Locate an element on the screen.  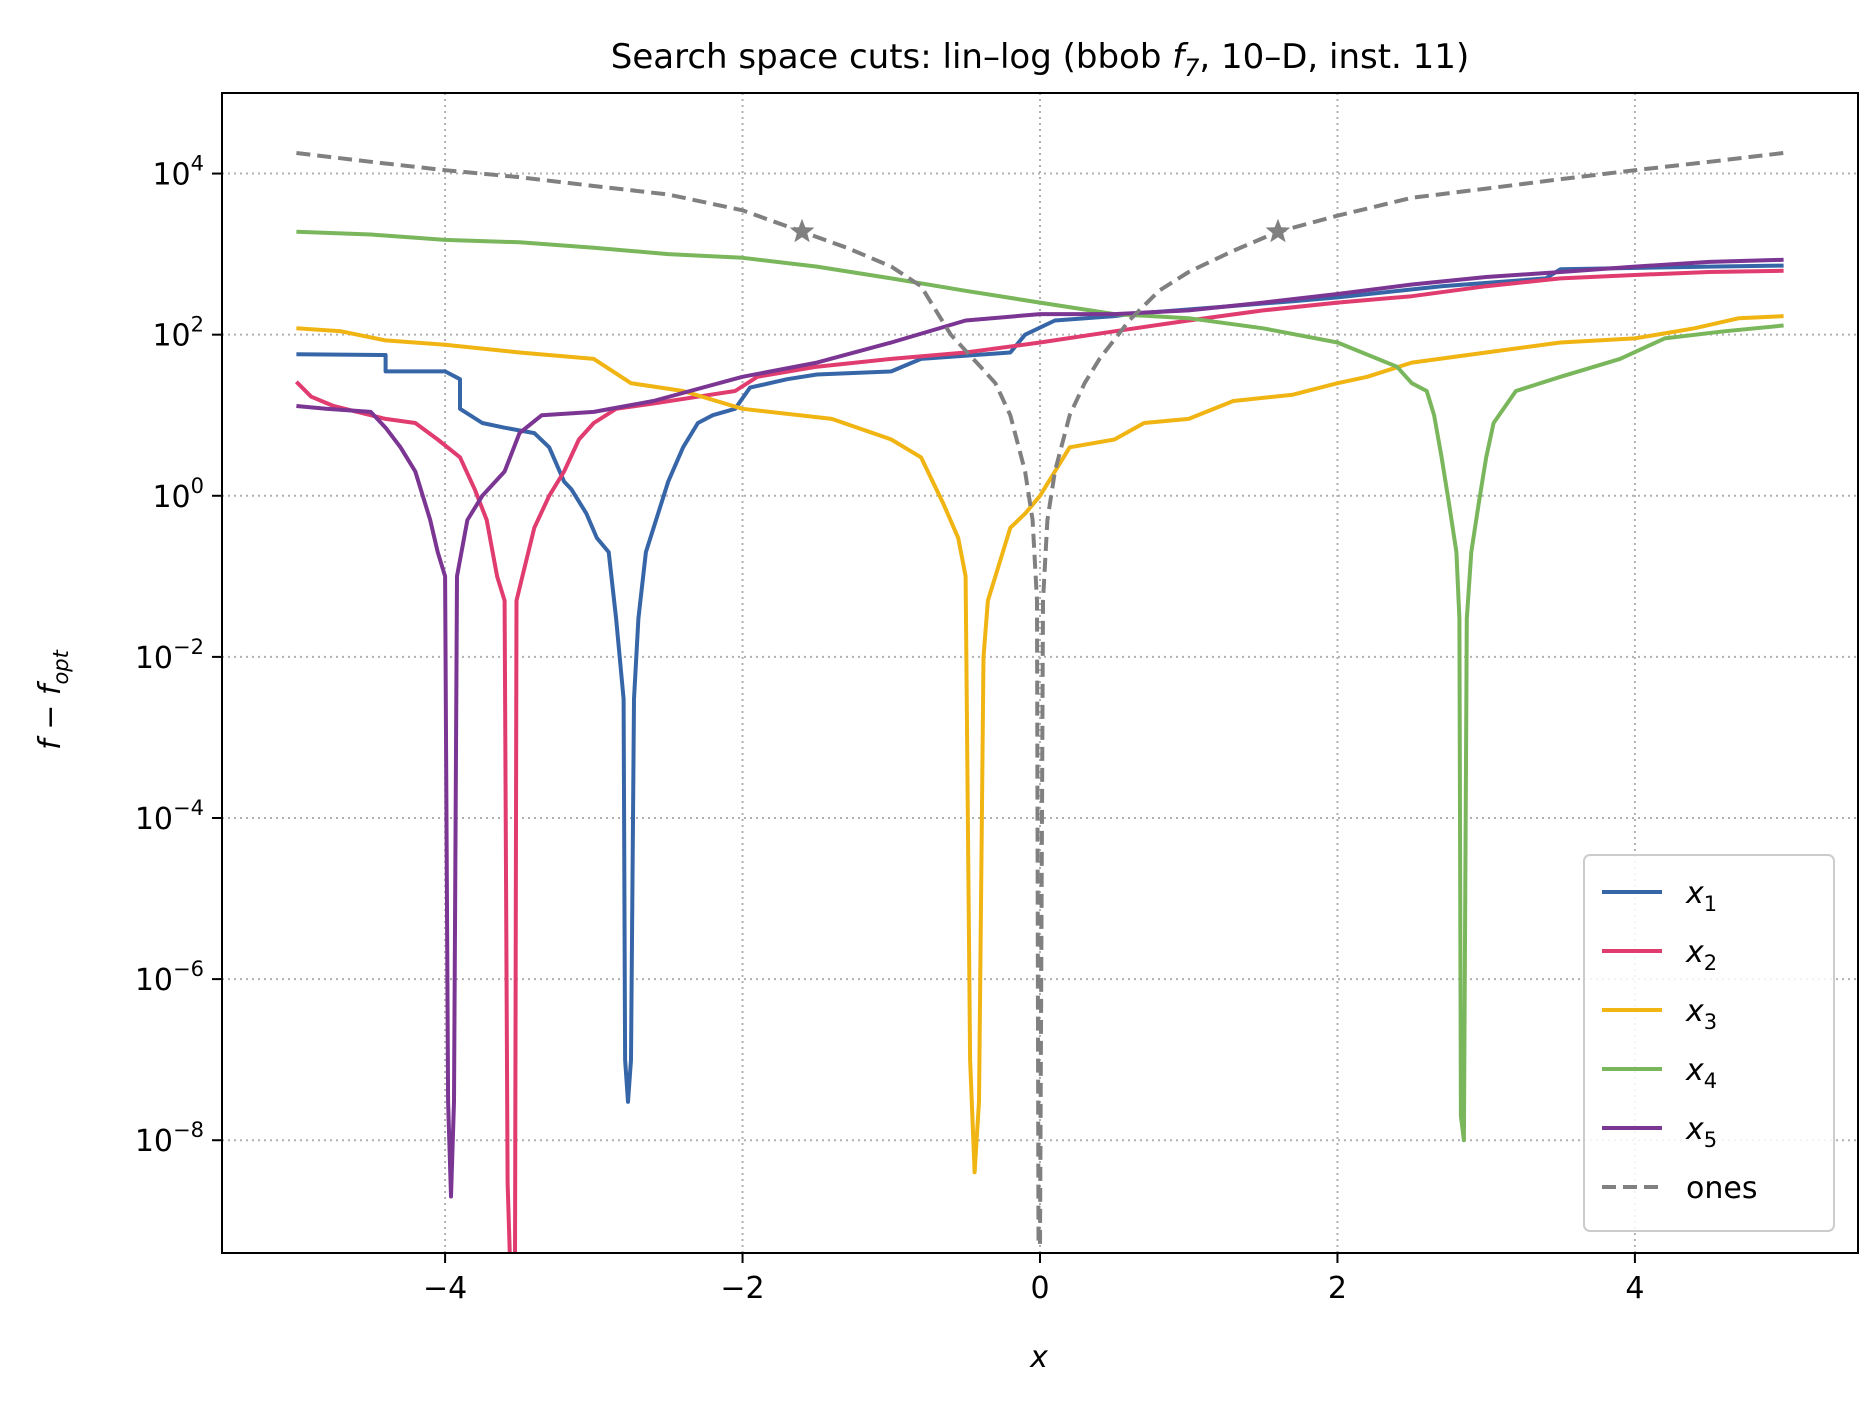
legend-label: x3 is located at coordinates (1701, 1014).